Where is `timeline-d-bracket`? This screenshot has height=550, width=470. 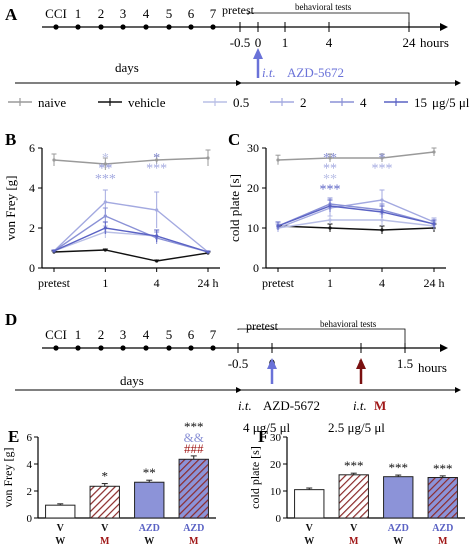 timeline-d-bracket is located at coordinates (321, 338).